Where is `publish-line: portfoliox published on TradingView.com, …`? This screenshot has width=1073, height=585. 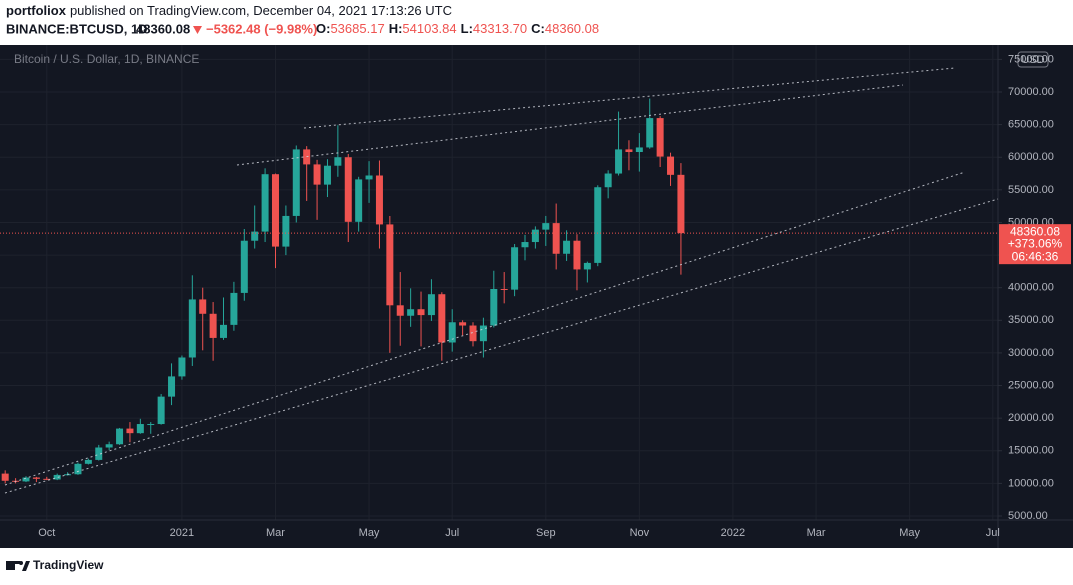 publish-line: portfoliox published on TradingView.com, … is located at coordinates (229, 10).